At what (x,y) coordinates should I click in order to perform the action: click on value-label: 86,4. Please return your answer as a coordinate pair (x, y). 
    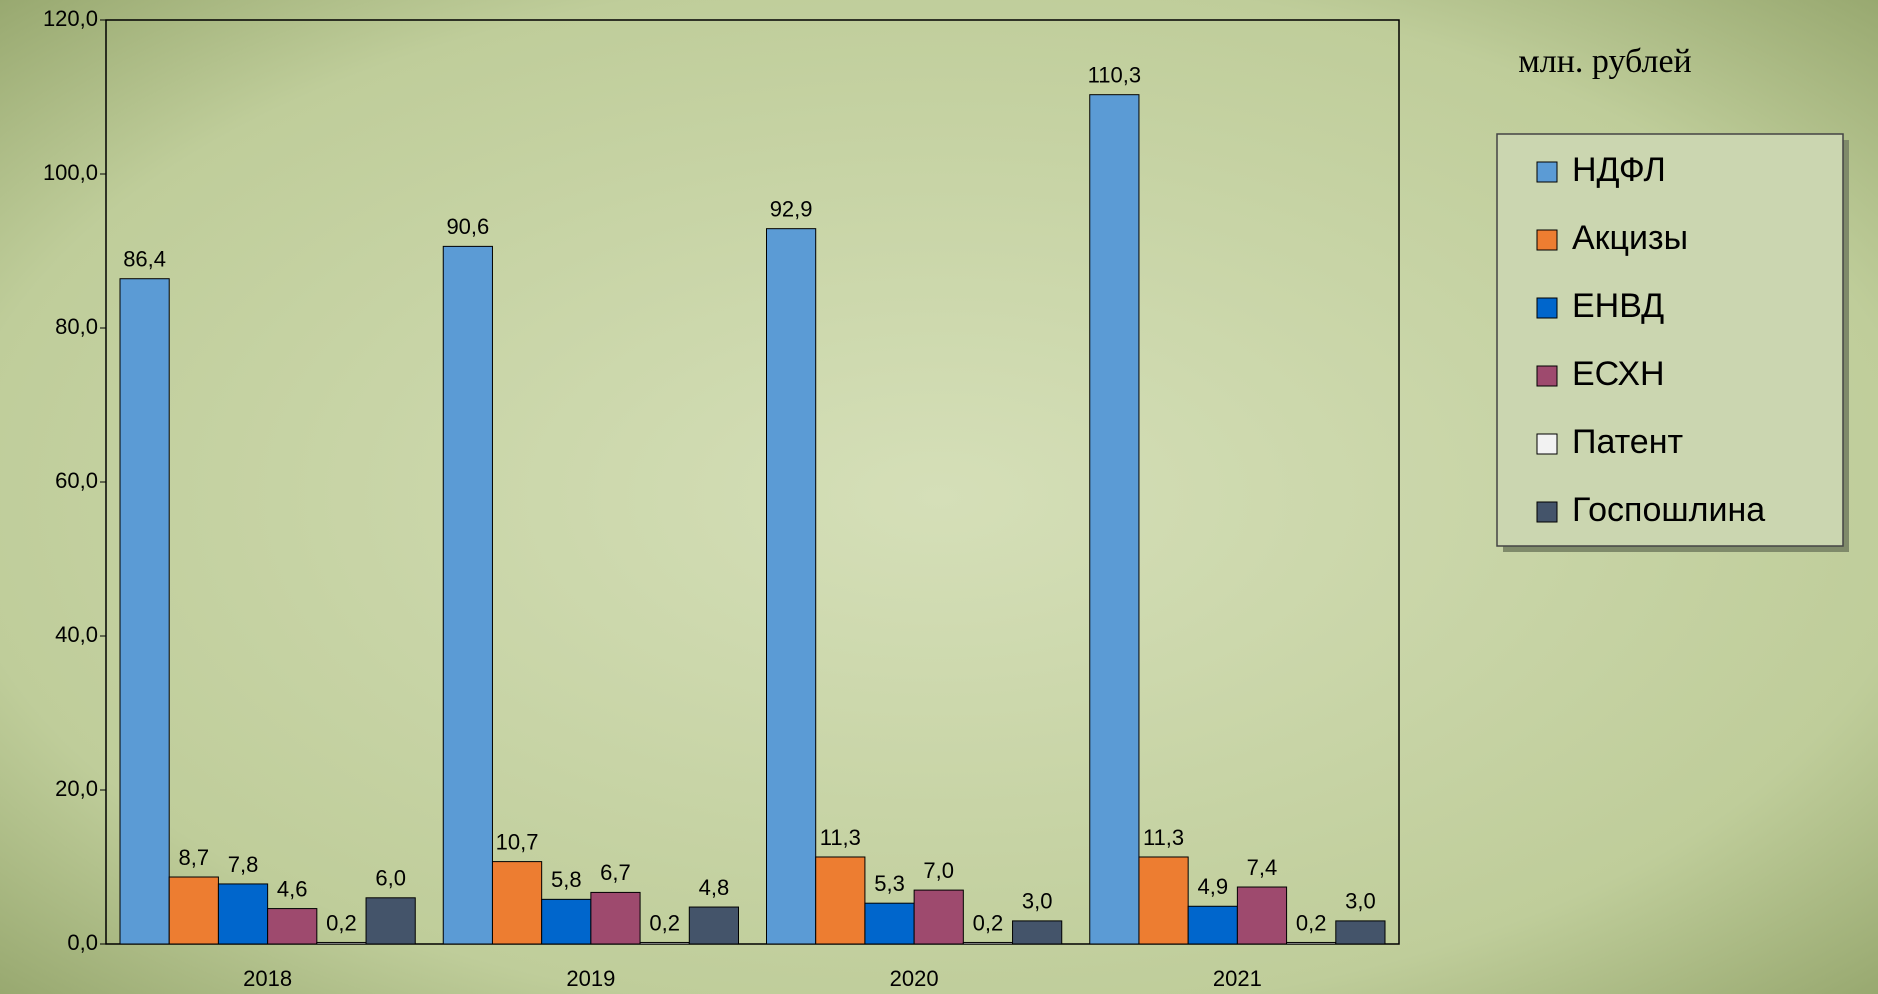
    Looking at the image, I should click on (144, 259).